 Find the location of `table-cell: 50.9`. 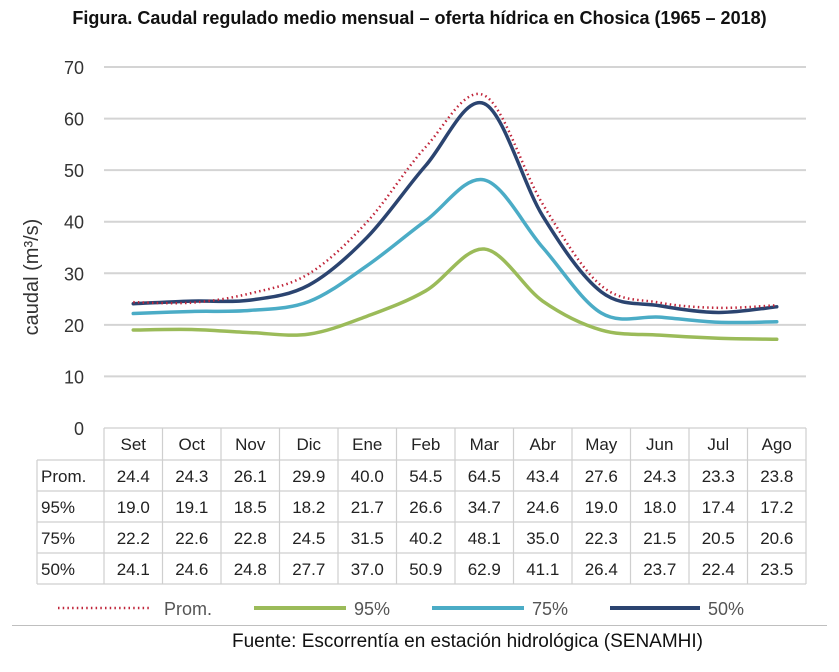

table-cell: 50.9 is located at coordinates (425, 569).